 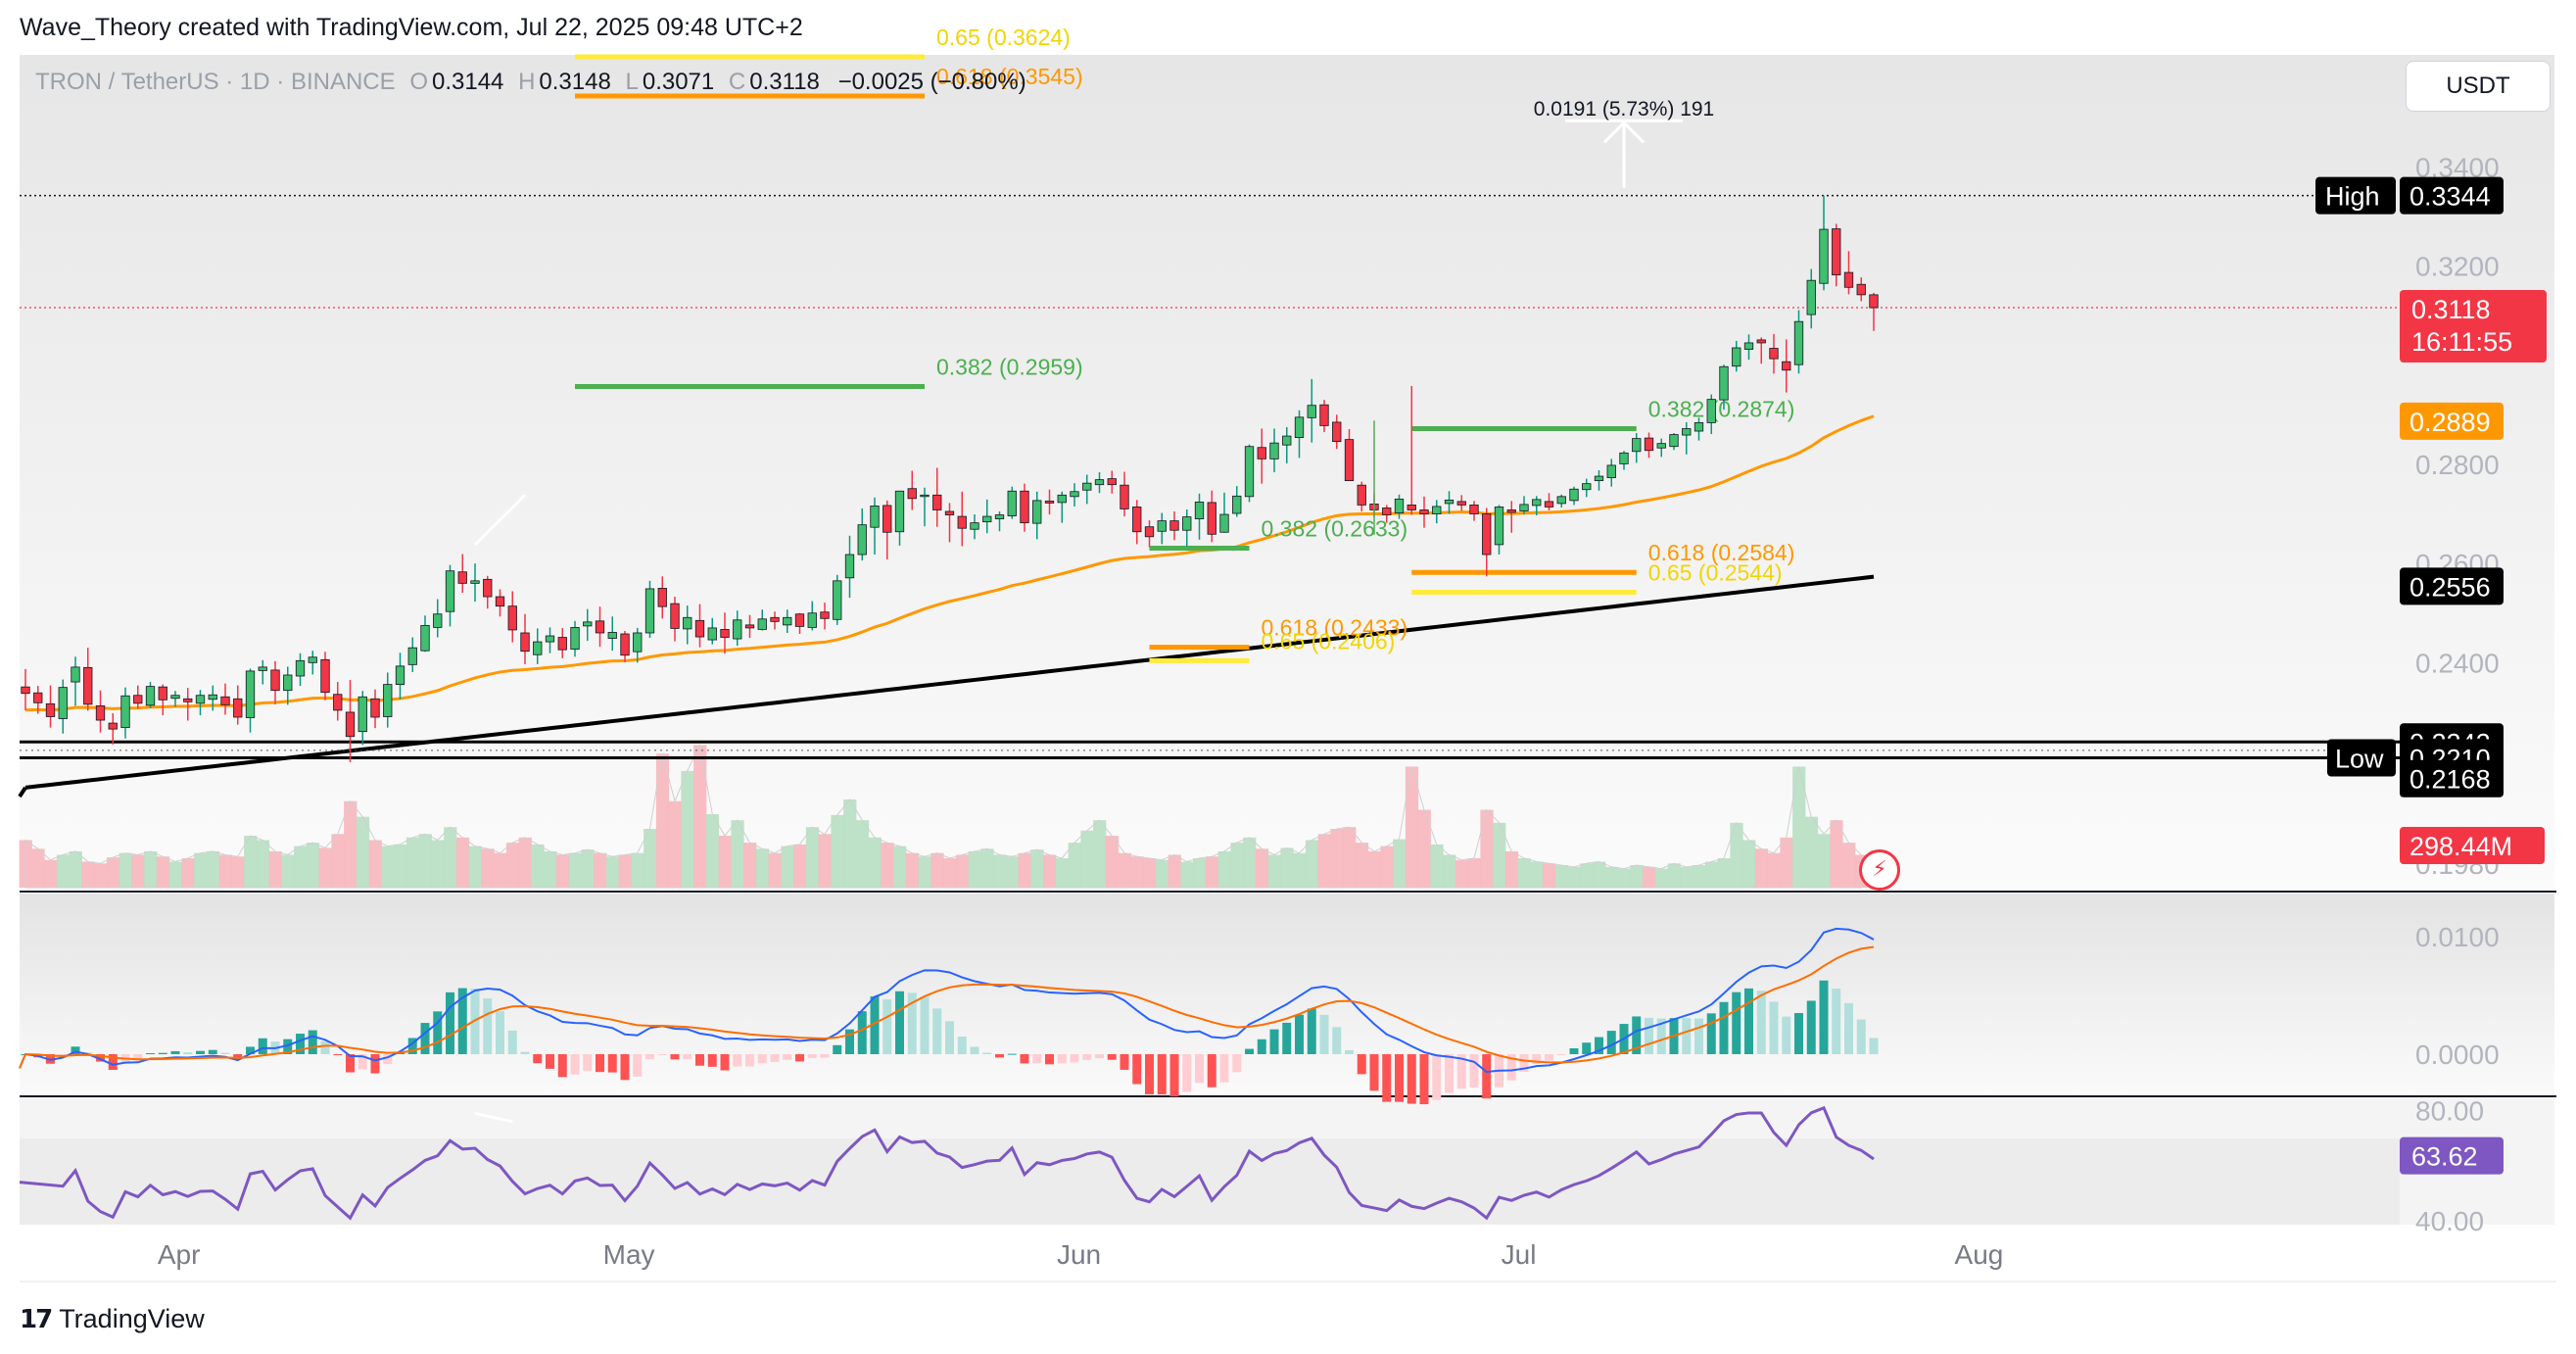 What do you see at coordinates (1009, 76) in the screenshot?
I see `fib-level-label: 0.618 (0.3545)` at bounding box center [1009, 76].